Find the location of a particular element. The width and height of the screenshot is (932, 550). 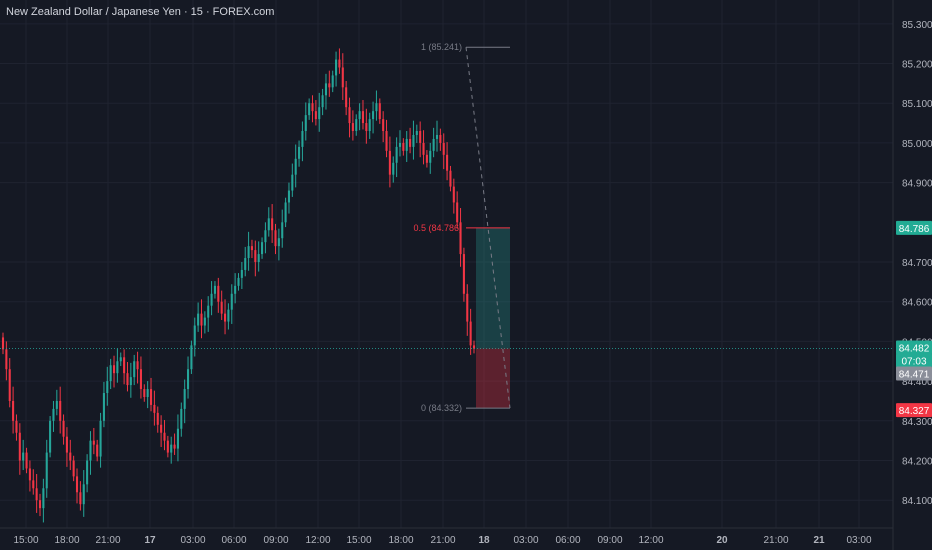

x-tick-label: 21 is located at coordinates (819, 540).